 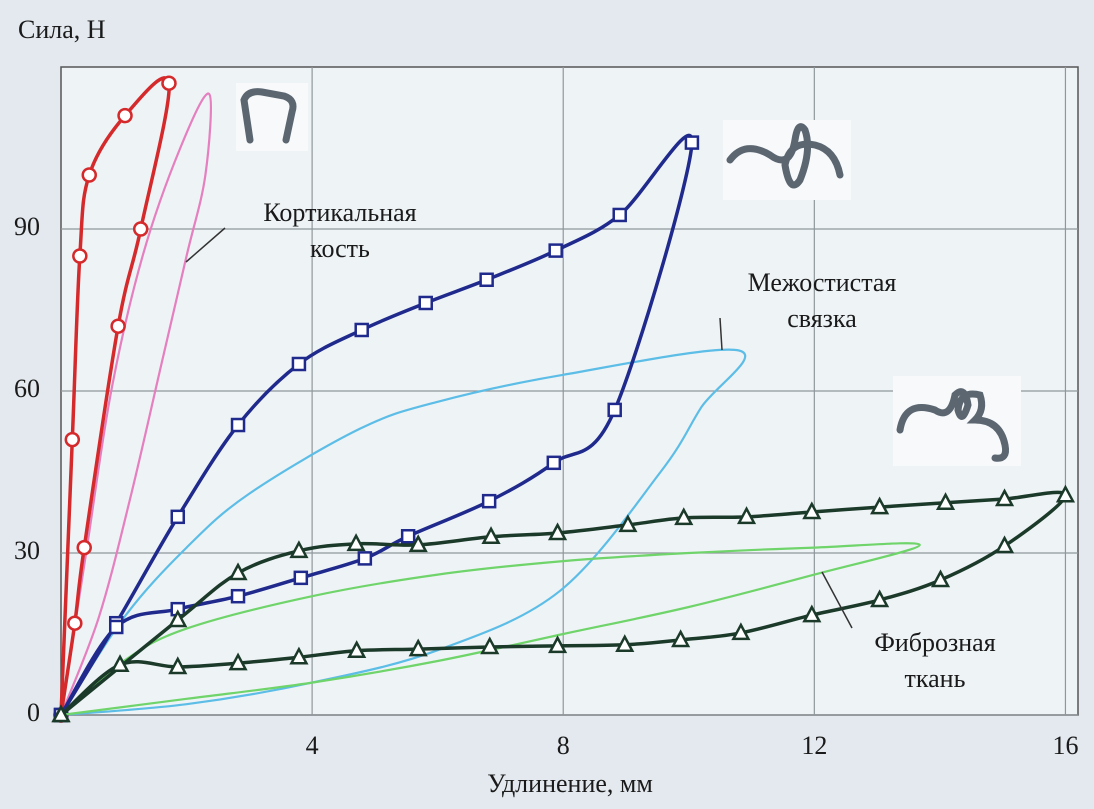 What do you see at coordinates (62, 29) in the screenshot?
I see `y-axis-title: Сила, Н` at bounding box center [62, 29].